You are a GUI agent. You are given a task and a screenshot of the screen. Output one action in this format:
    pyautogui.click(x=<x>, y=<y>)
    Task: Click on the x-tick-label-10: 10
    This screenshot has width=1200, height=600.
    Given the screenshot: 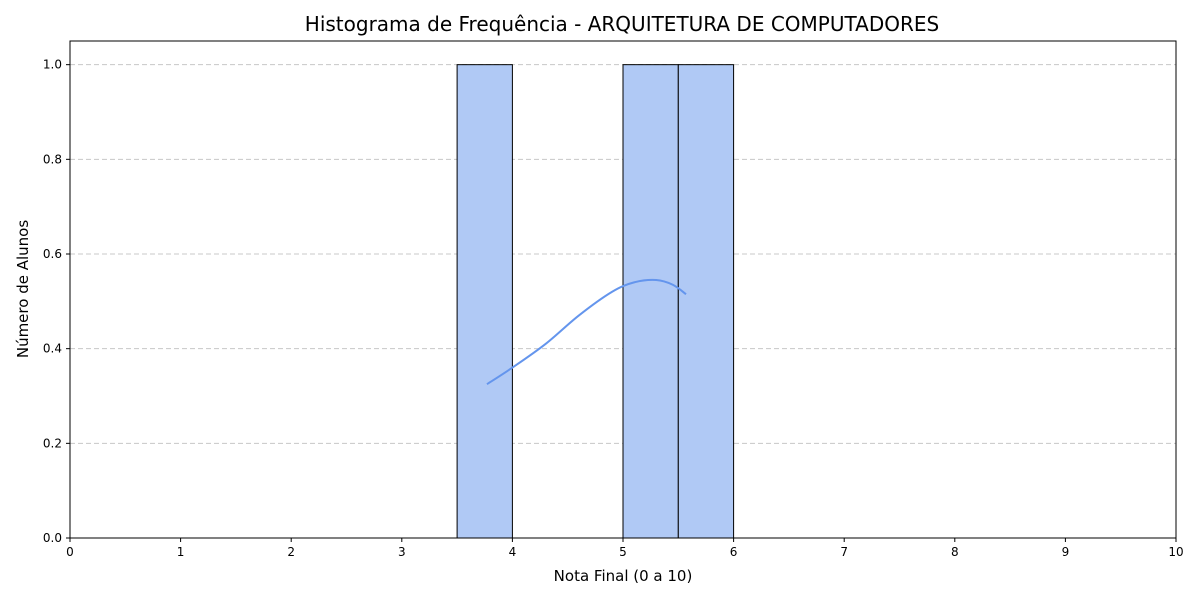 What is the action you would take?
    pyautogui.click(x=1175, y=552)
    